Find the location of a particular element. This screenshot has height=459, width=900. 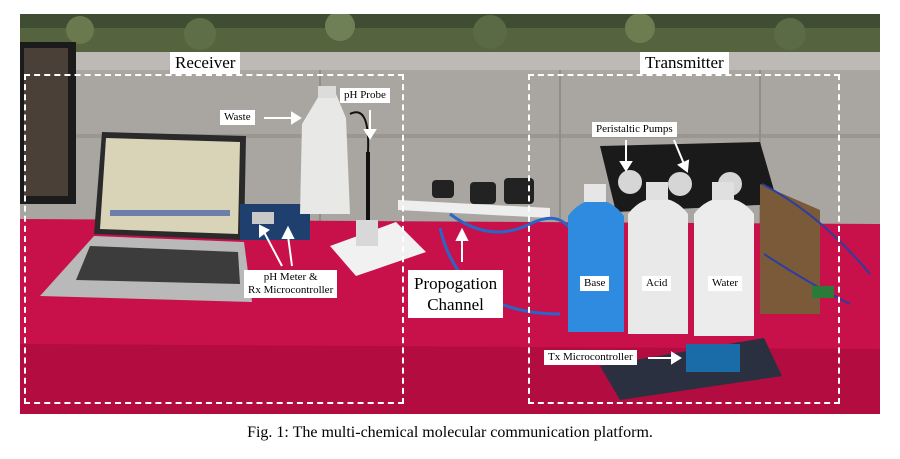

propagation-channel-label: Propogation Channel is located at coordinates (456, 294).